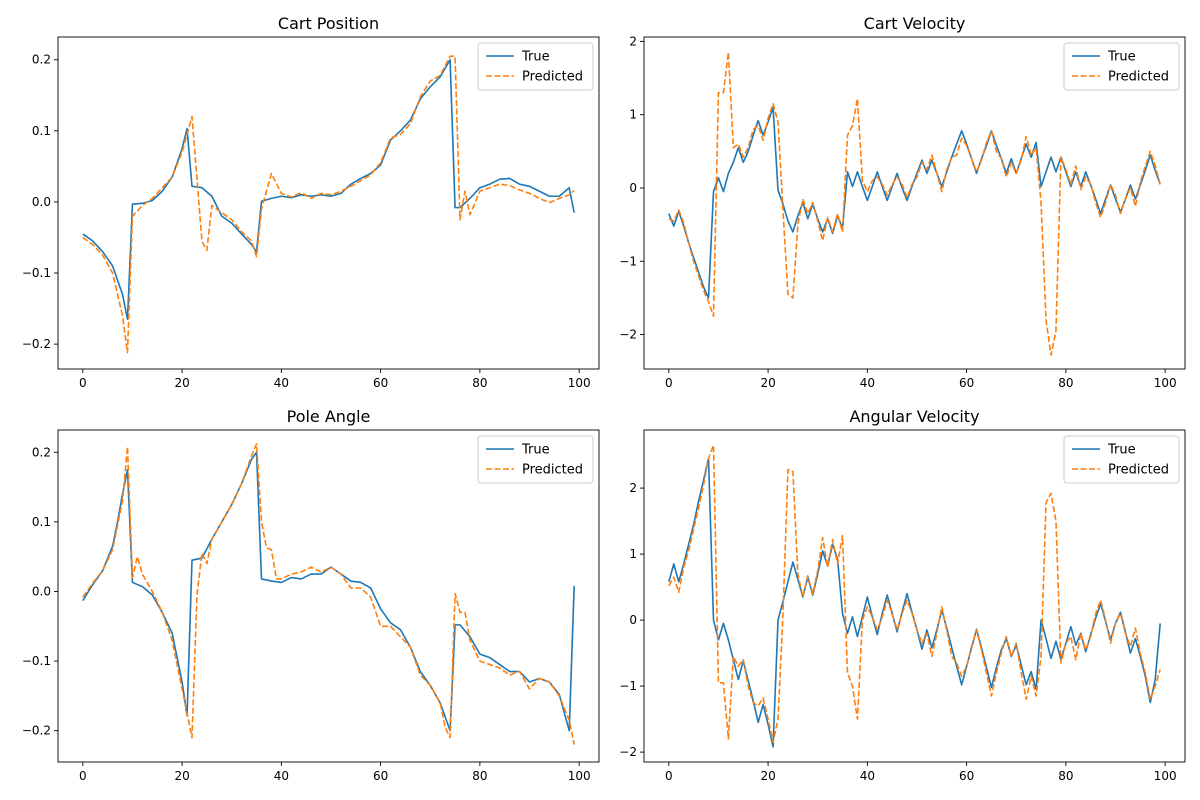  What do you see at coordinates (915, 23) in the screenshot?
I see `chart-title: Cart Velocity` at bounding box center [915, 23].